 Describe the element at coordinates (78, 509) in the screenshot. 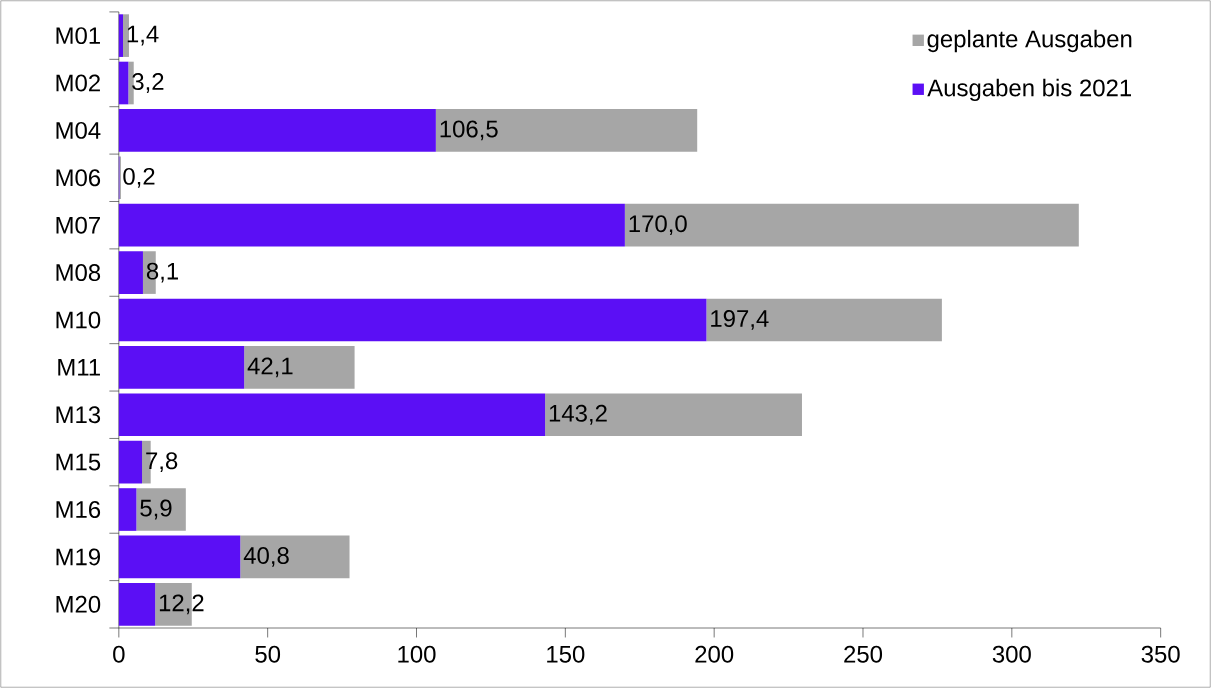

I see `y-tick-label: M16` at that location.